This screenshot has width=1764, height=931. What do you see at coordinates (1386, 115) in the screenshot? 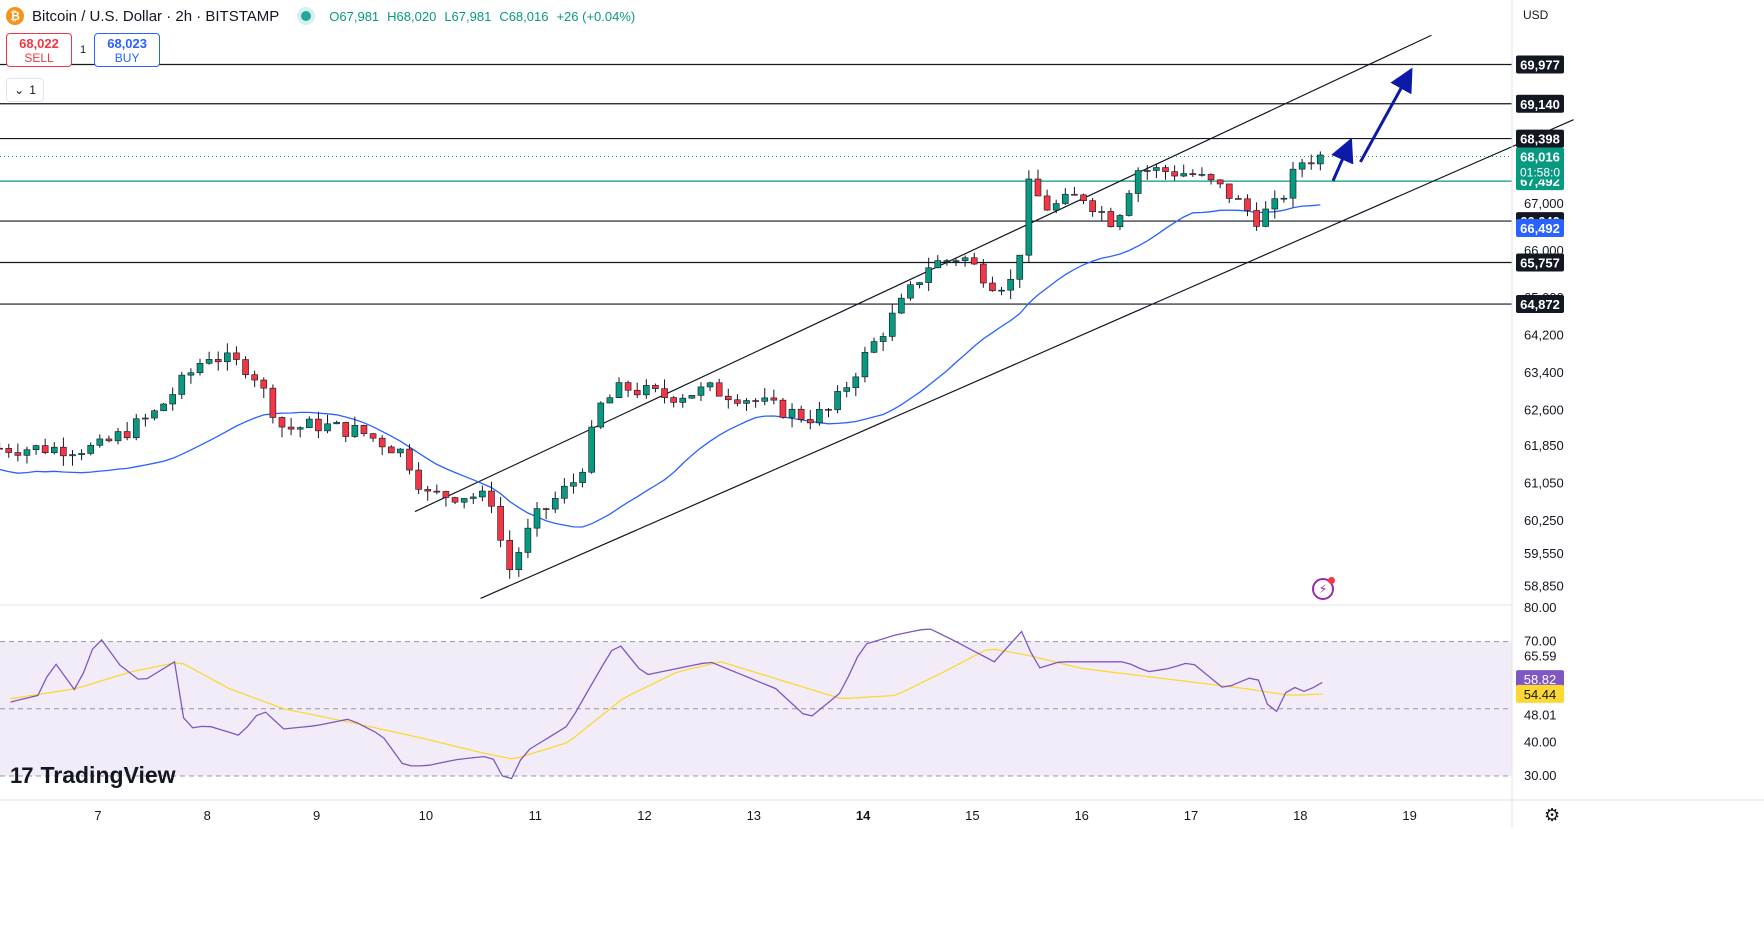
I see `trend-arrow` at bounding box center [1386, 115].